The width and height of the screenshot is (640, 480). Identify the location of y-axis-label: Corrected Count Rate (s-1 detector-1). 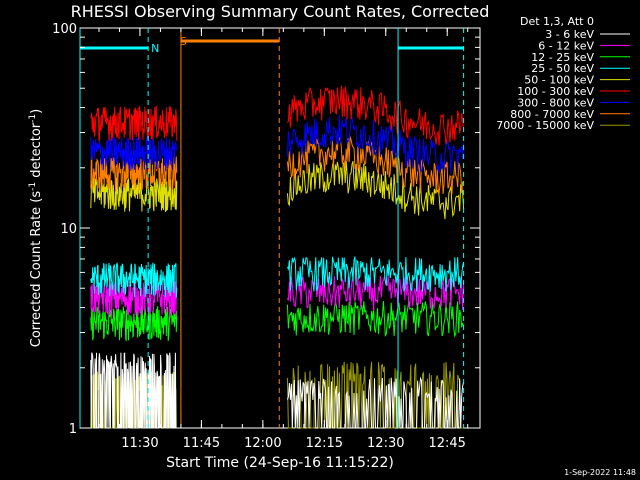
(36, 228).